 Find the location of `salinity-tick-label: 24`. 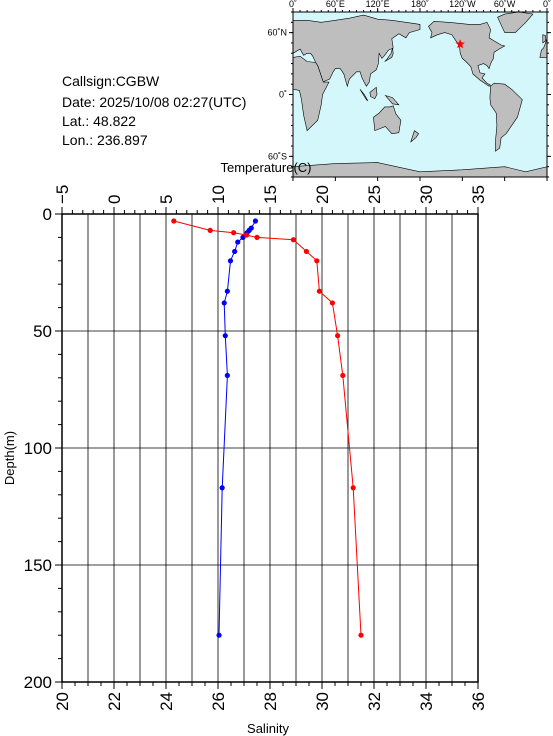

salinity-tick-label: 24 is located at coordinates (166, 701).